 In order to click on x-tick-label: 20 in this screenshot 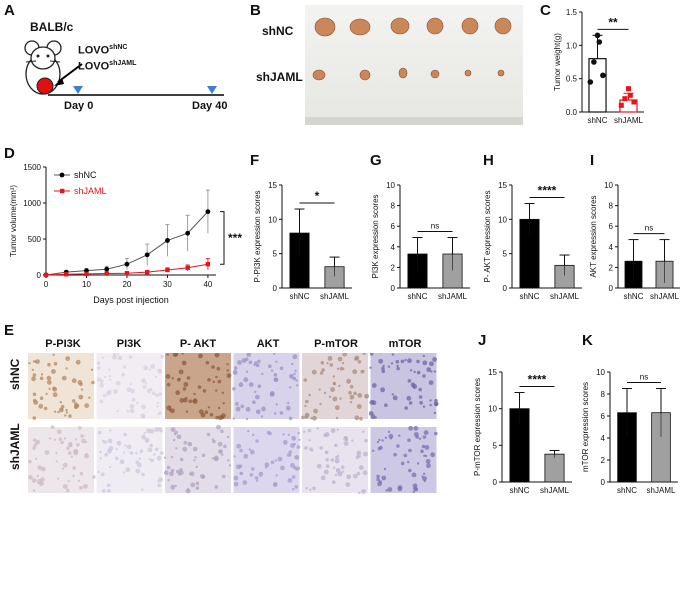, I will do `click(126, 284)`.